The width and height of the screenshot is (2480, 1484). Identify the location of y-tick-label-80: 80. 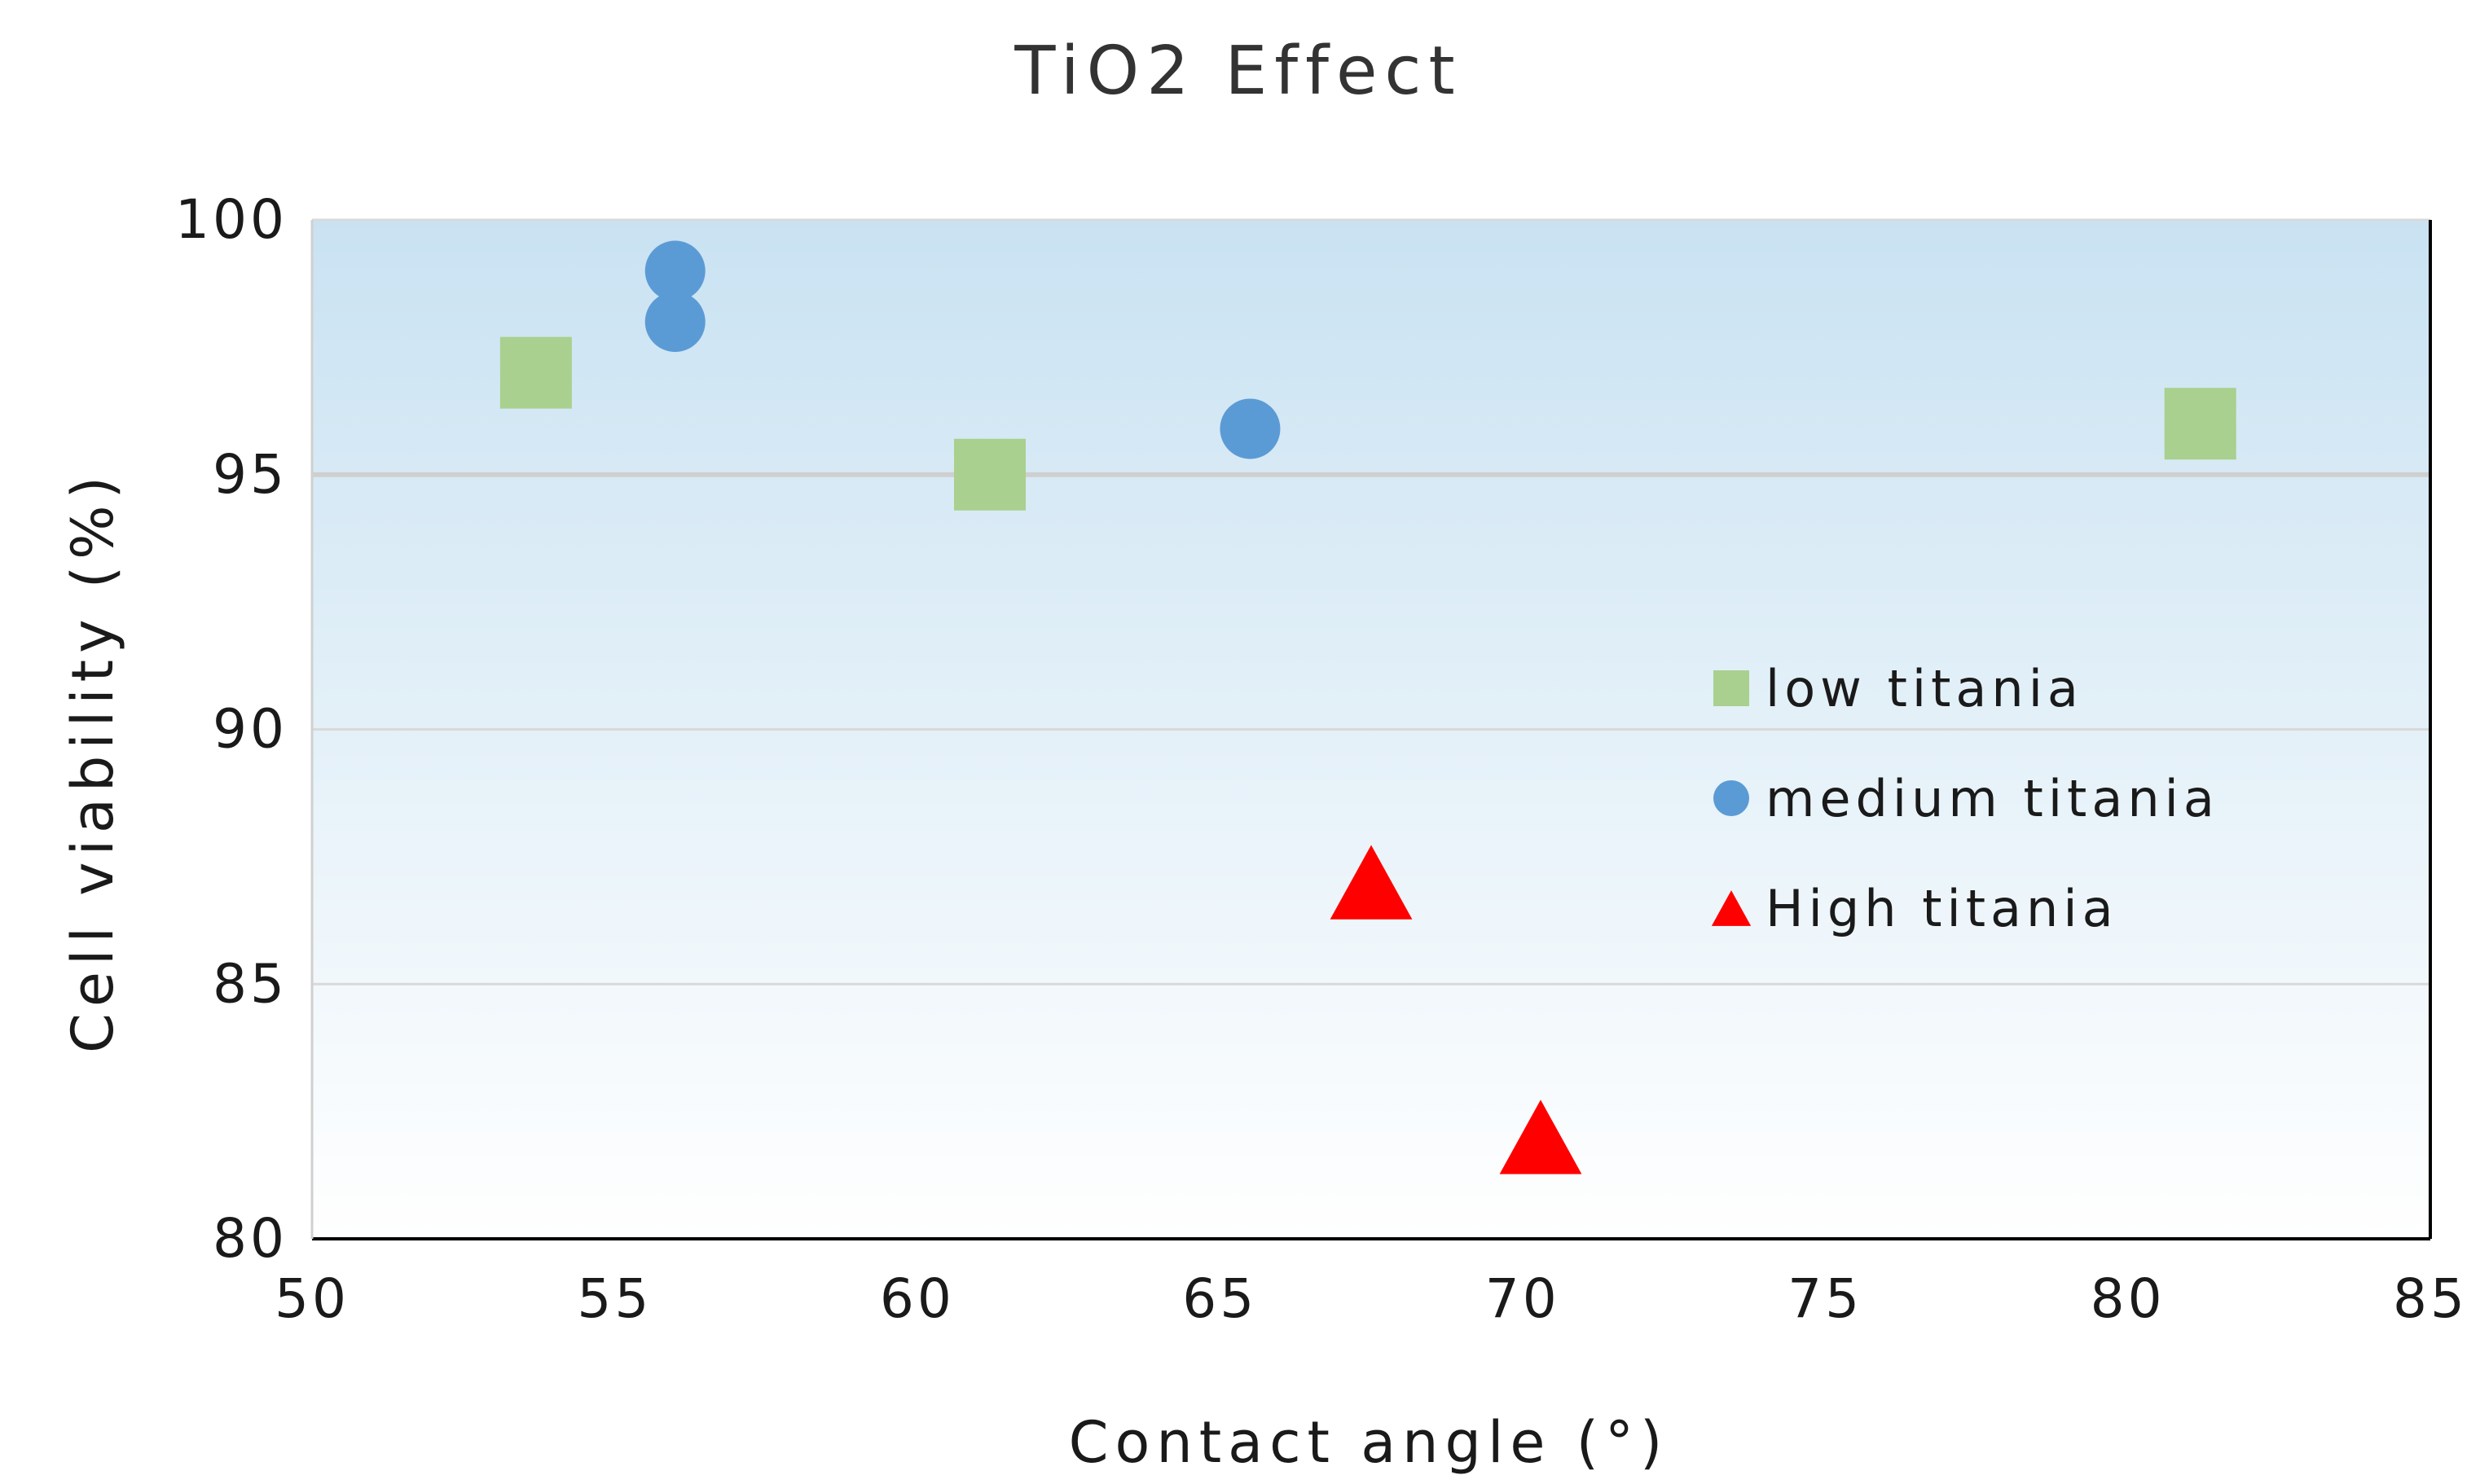
(250, 1238).